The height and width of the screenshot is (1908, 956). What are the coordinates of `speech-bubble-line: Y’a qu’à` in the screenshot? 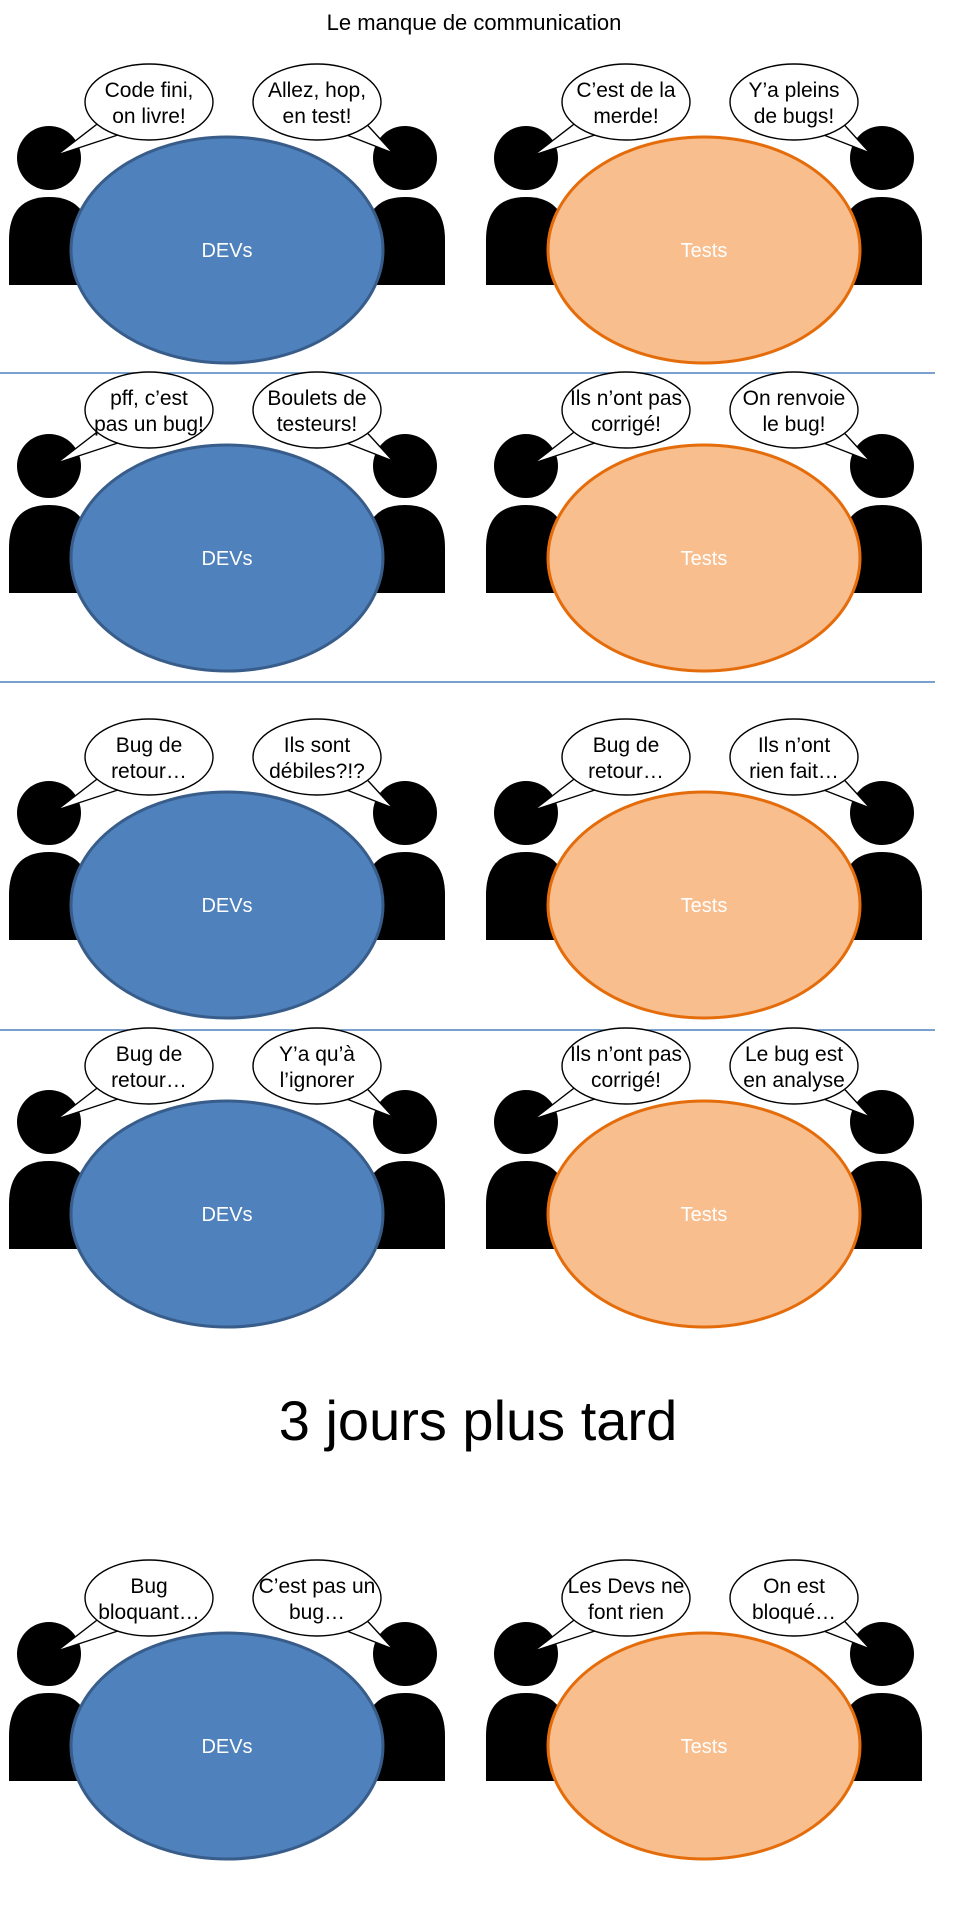 It's located at (317, 1054).